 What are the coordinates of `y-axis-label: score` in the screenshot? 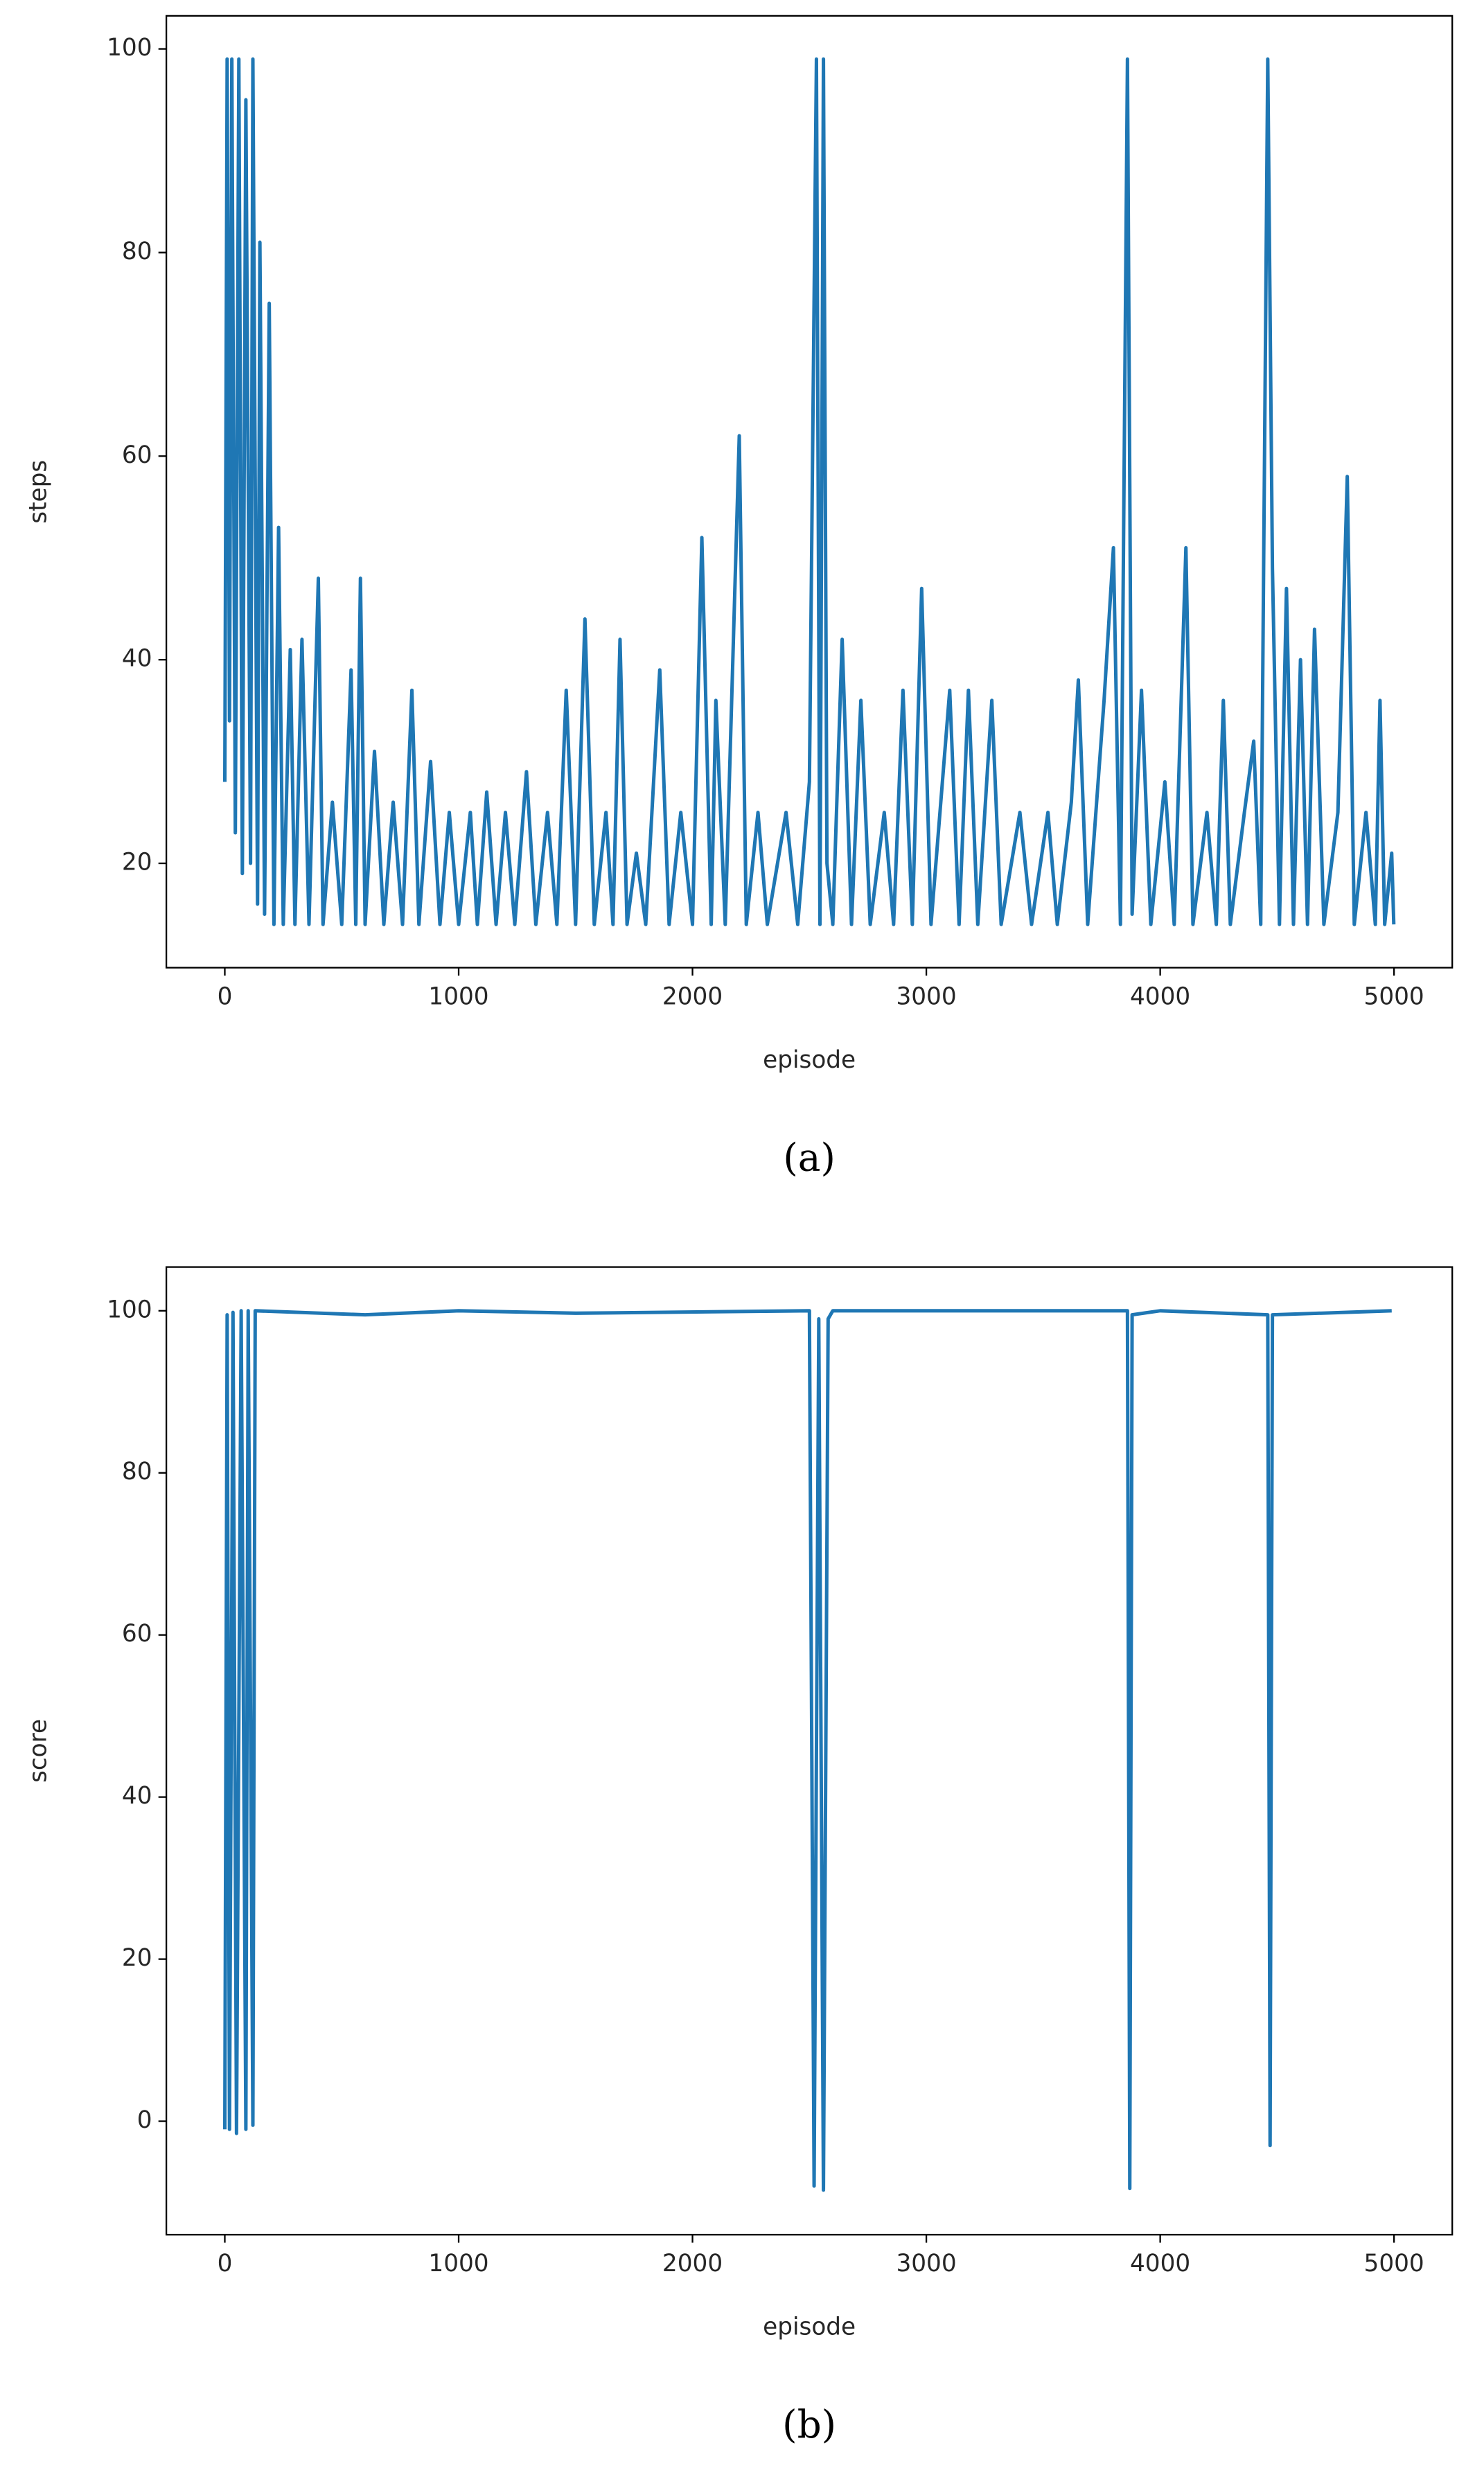 It's located at (39, 1751).